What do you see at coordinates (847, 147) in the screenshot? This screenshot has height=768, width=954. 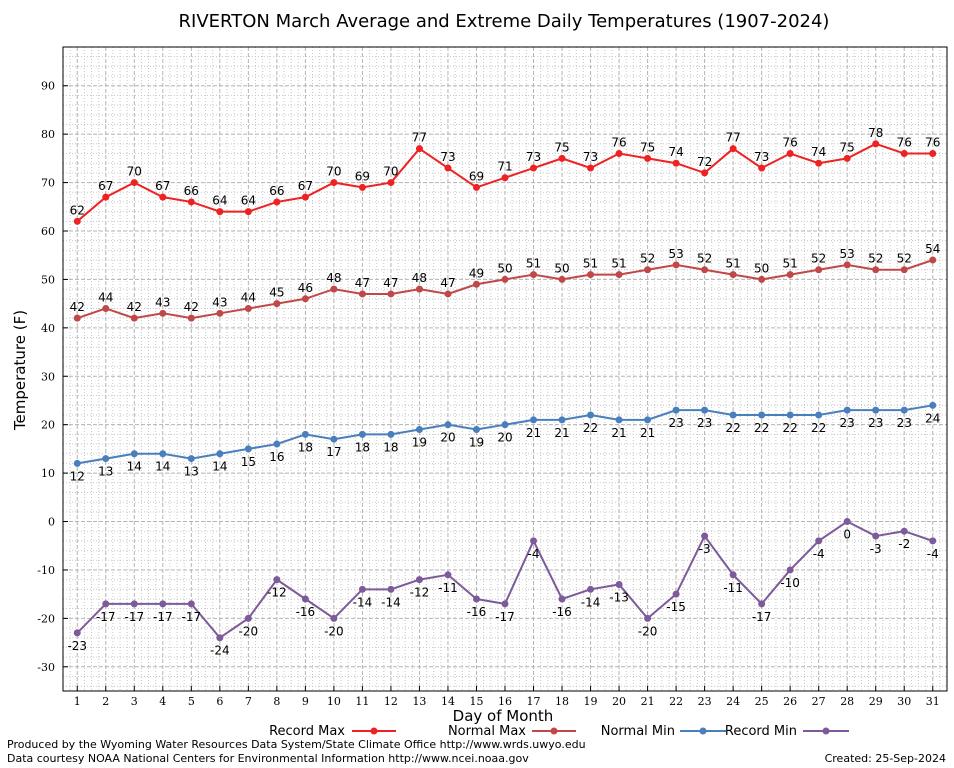 I see `data-label: 75` at bounding box center [847, 147].